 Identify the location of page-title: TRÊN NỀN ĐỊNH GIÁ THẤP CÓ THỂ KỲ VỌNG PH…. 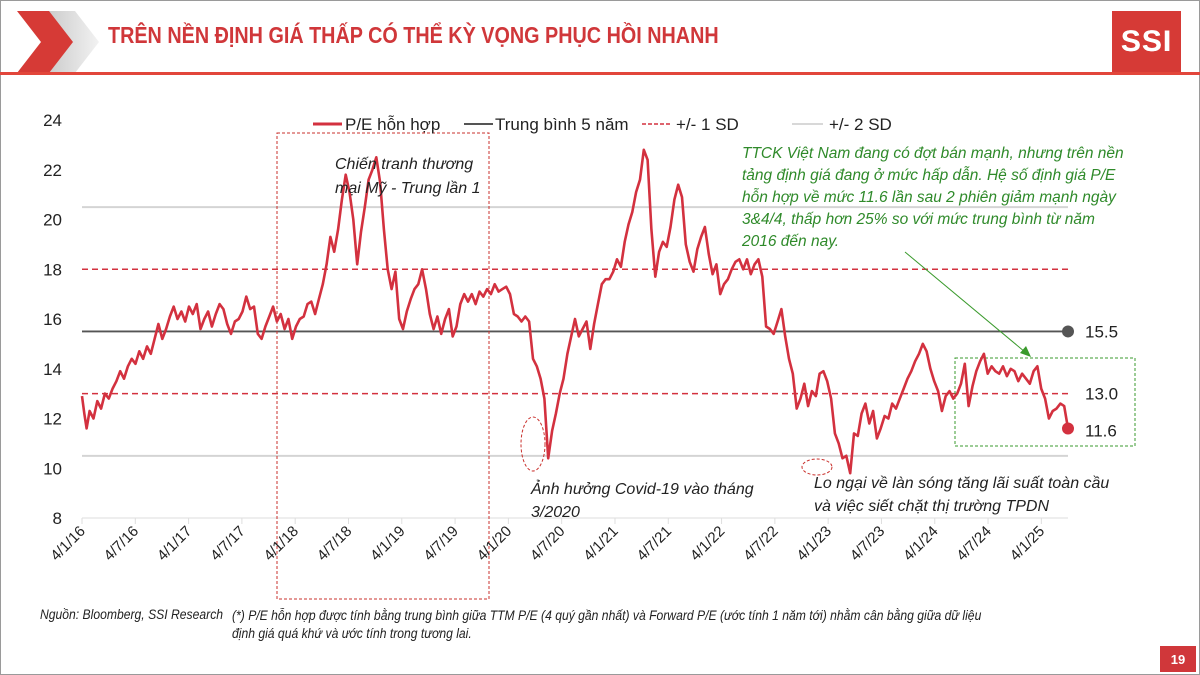
(413, 35).